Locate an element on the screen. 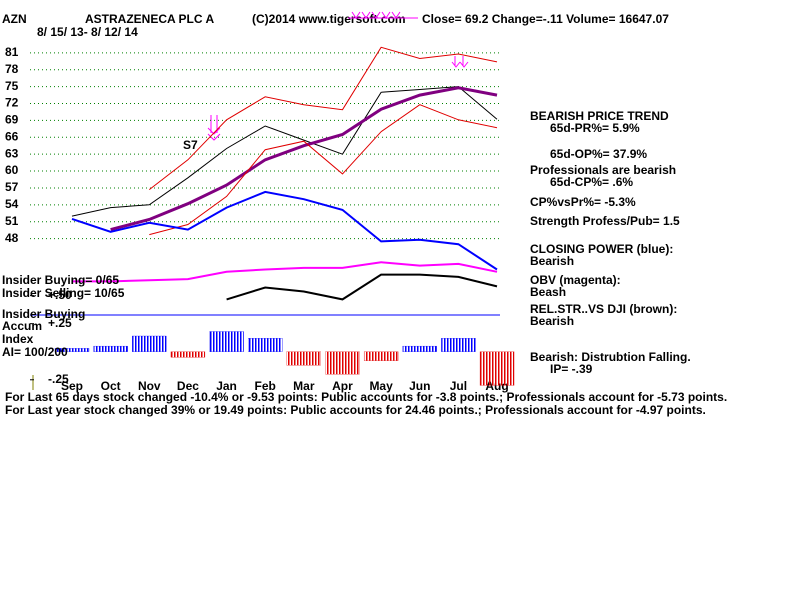 The width and height of the screenshot is (800, 600). x-tick-label: Jul is located at coordinates (458, 386).